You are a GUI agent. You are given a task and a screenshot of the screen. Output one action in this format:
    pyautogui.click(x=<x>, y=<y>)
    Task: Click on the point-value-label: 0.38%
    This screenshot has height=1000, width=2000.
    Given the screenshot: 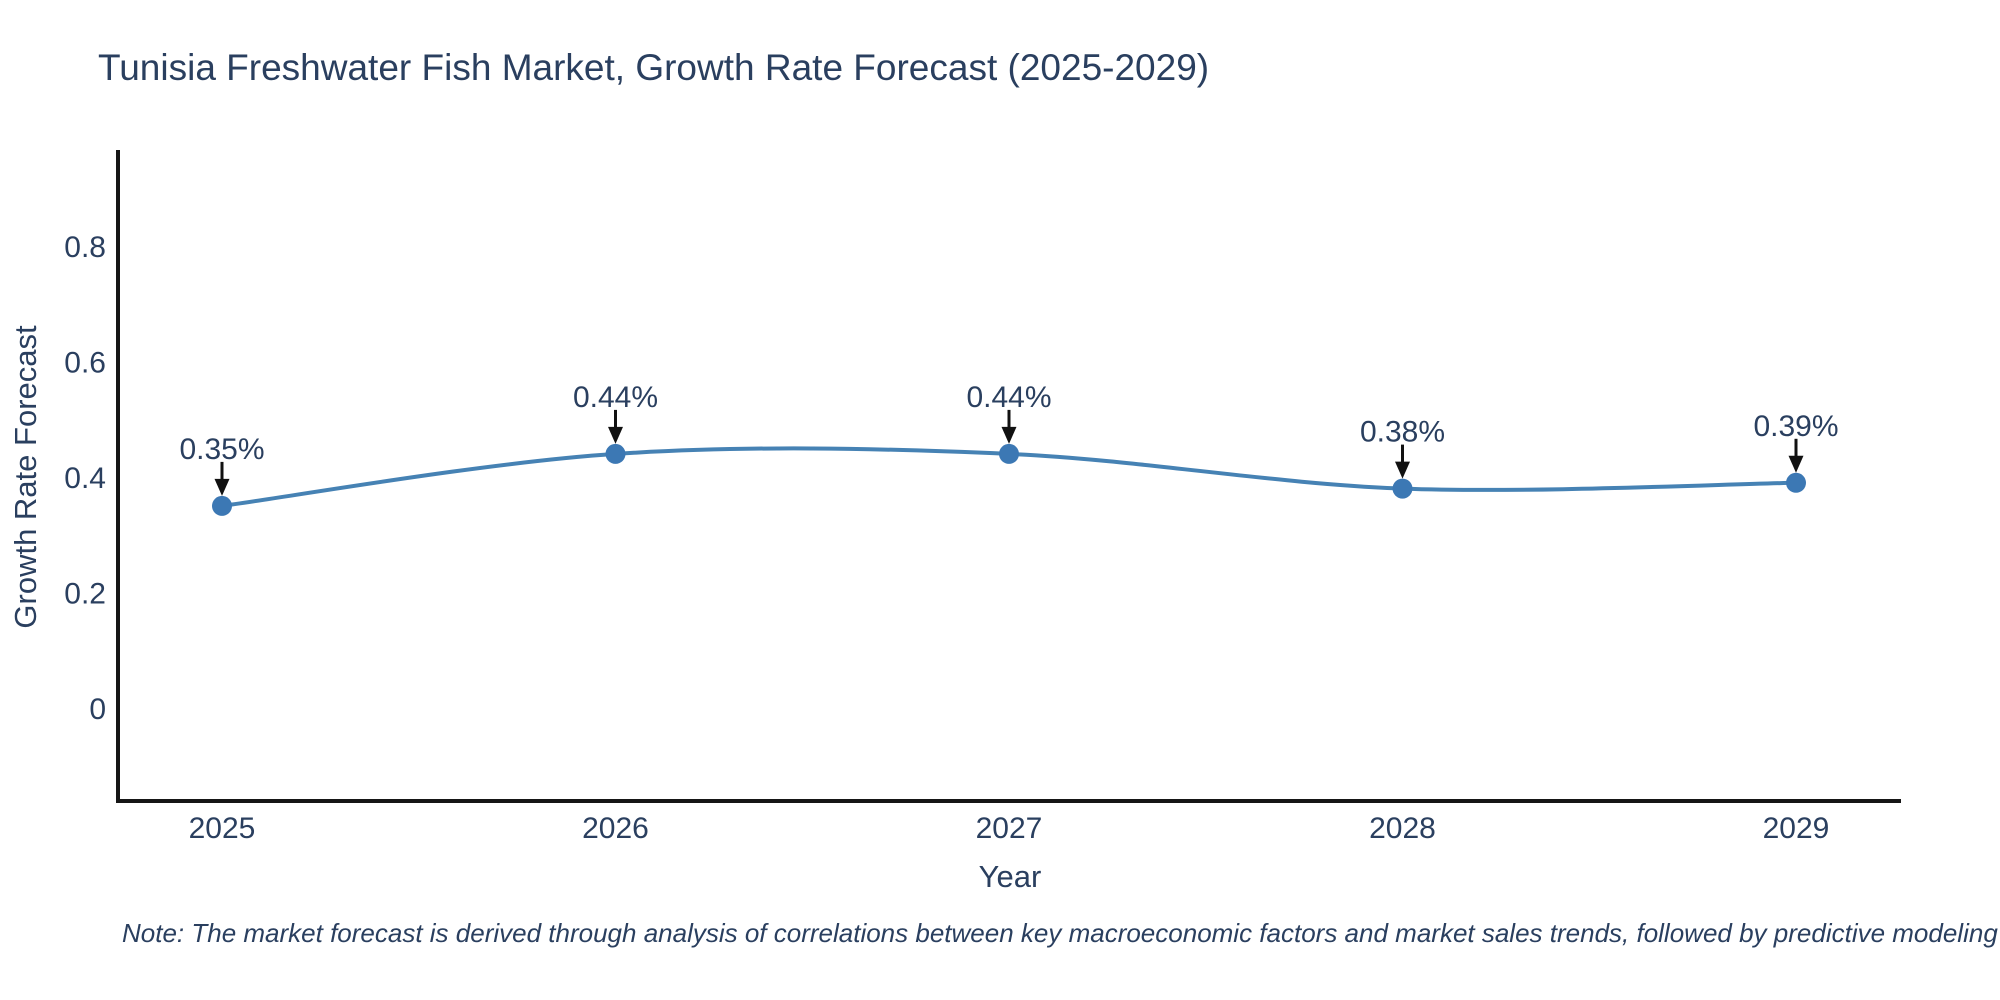 What is the action you would take?
    pyautogui.click(x=1402, y=432)
    